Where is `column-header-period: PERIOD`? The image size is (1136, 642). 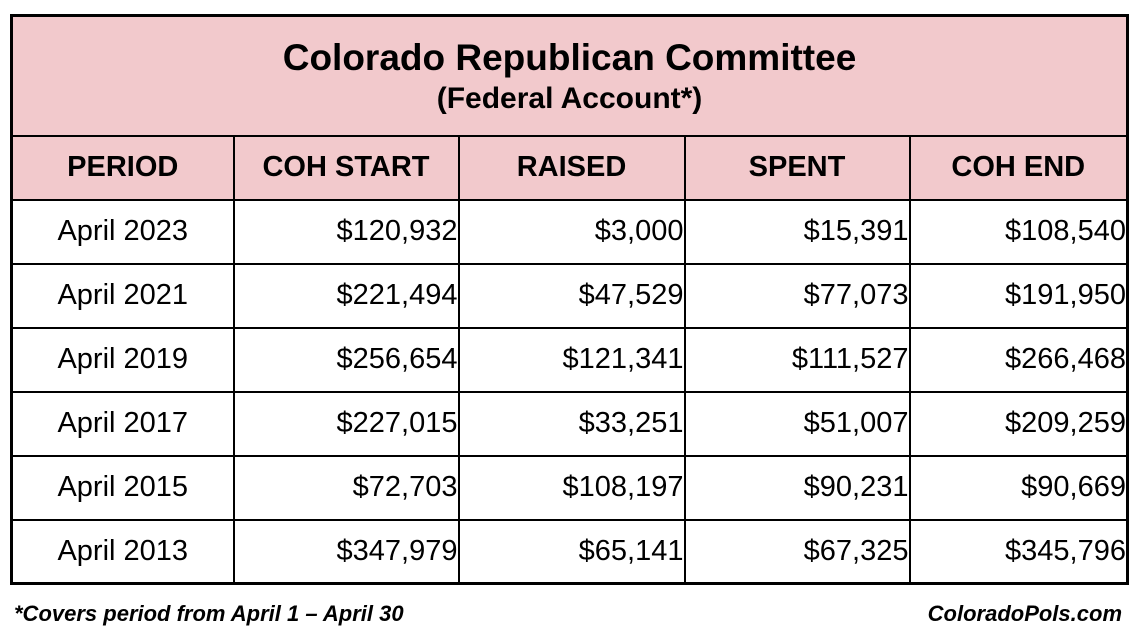 column-header-period: PERIOD is located at coordinates (122, 167).